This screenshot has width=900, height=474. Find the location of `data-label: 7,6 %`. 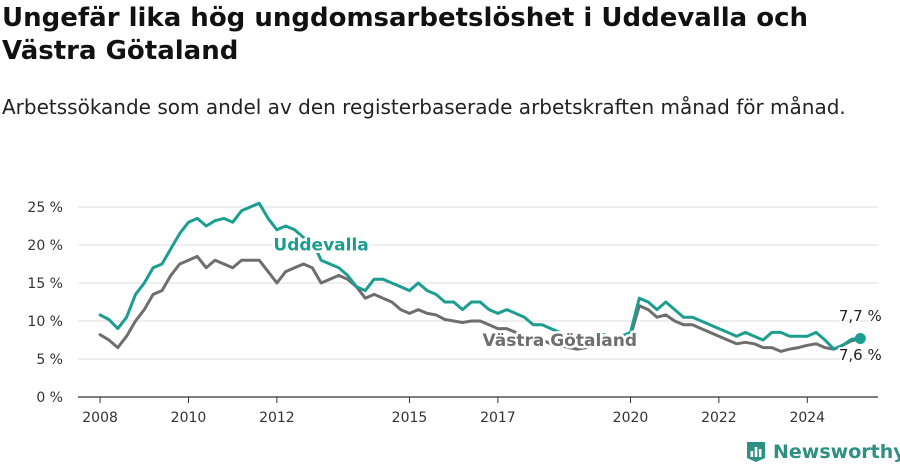

data-label: 7,6 % is located at coordinates (860, 355).